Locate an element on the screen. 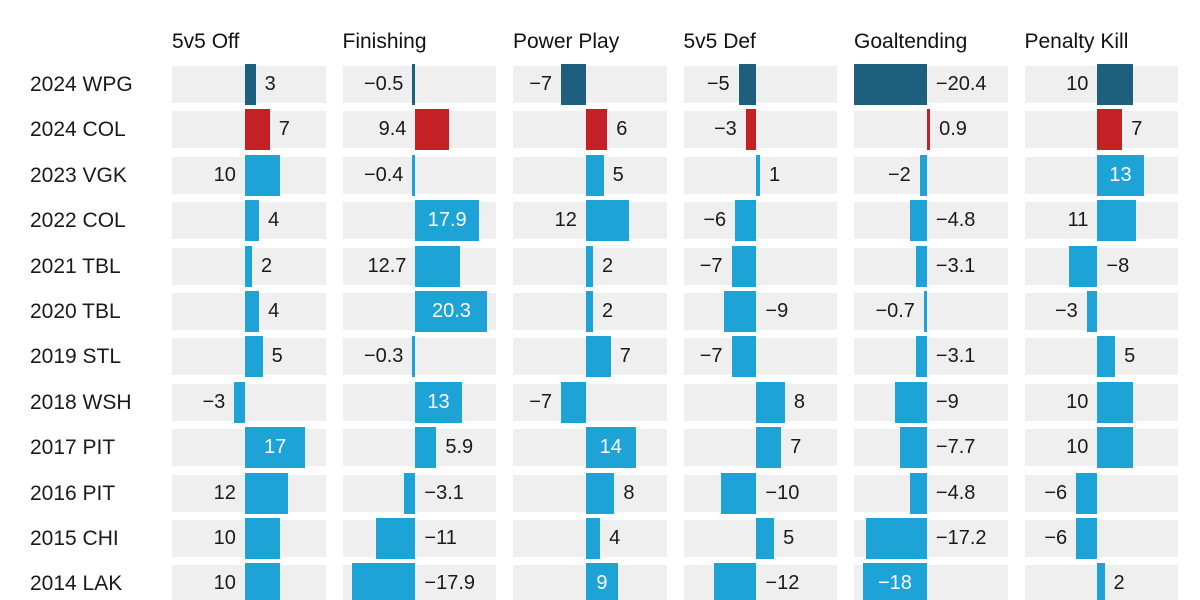  value-label: 9 is located at coordinates (602, 583).